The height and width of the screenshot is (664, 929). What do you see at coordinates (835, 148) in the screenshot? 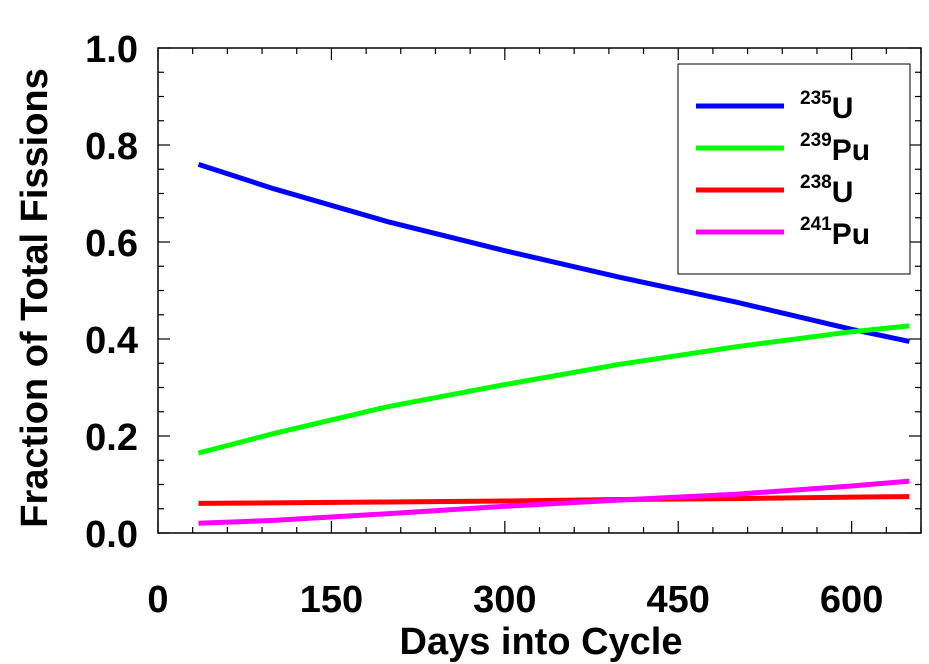
I see `legend-label: 239Pu` at bounding box center [835, 148].